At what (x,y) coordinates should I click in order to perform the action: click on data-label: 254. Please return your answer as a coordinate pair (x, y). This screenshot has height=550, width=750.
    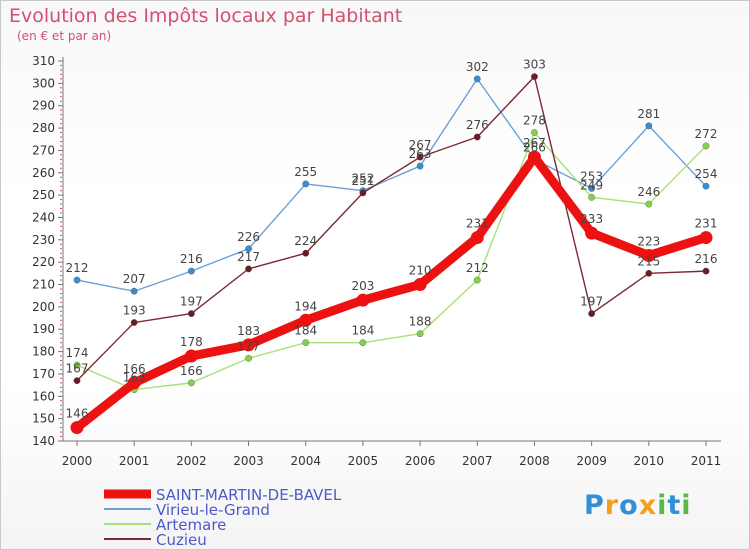
    Looking at the image, I should click on (706, 174).